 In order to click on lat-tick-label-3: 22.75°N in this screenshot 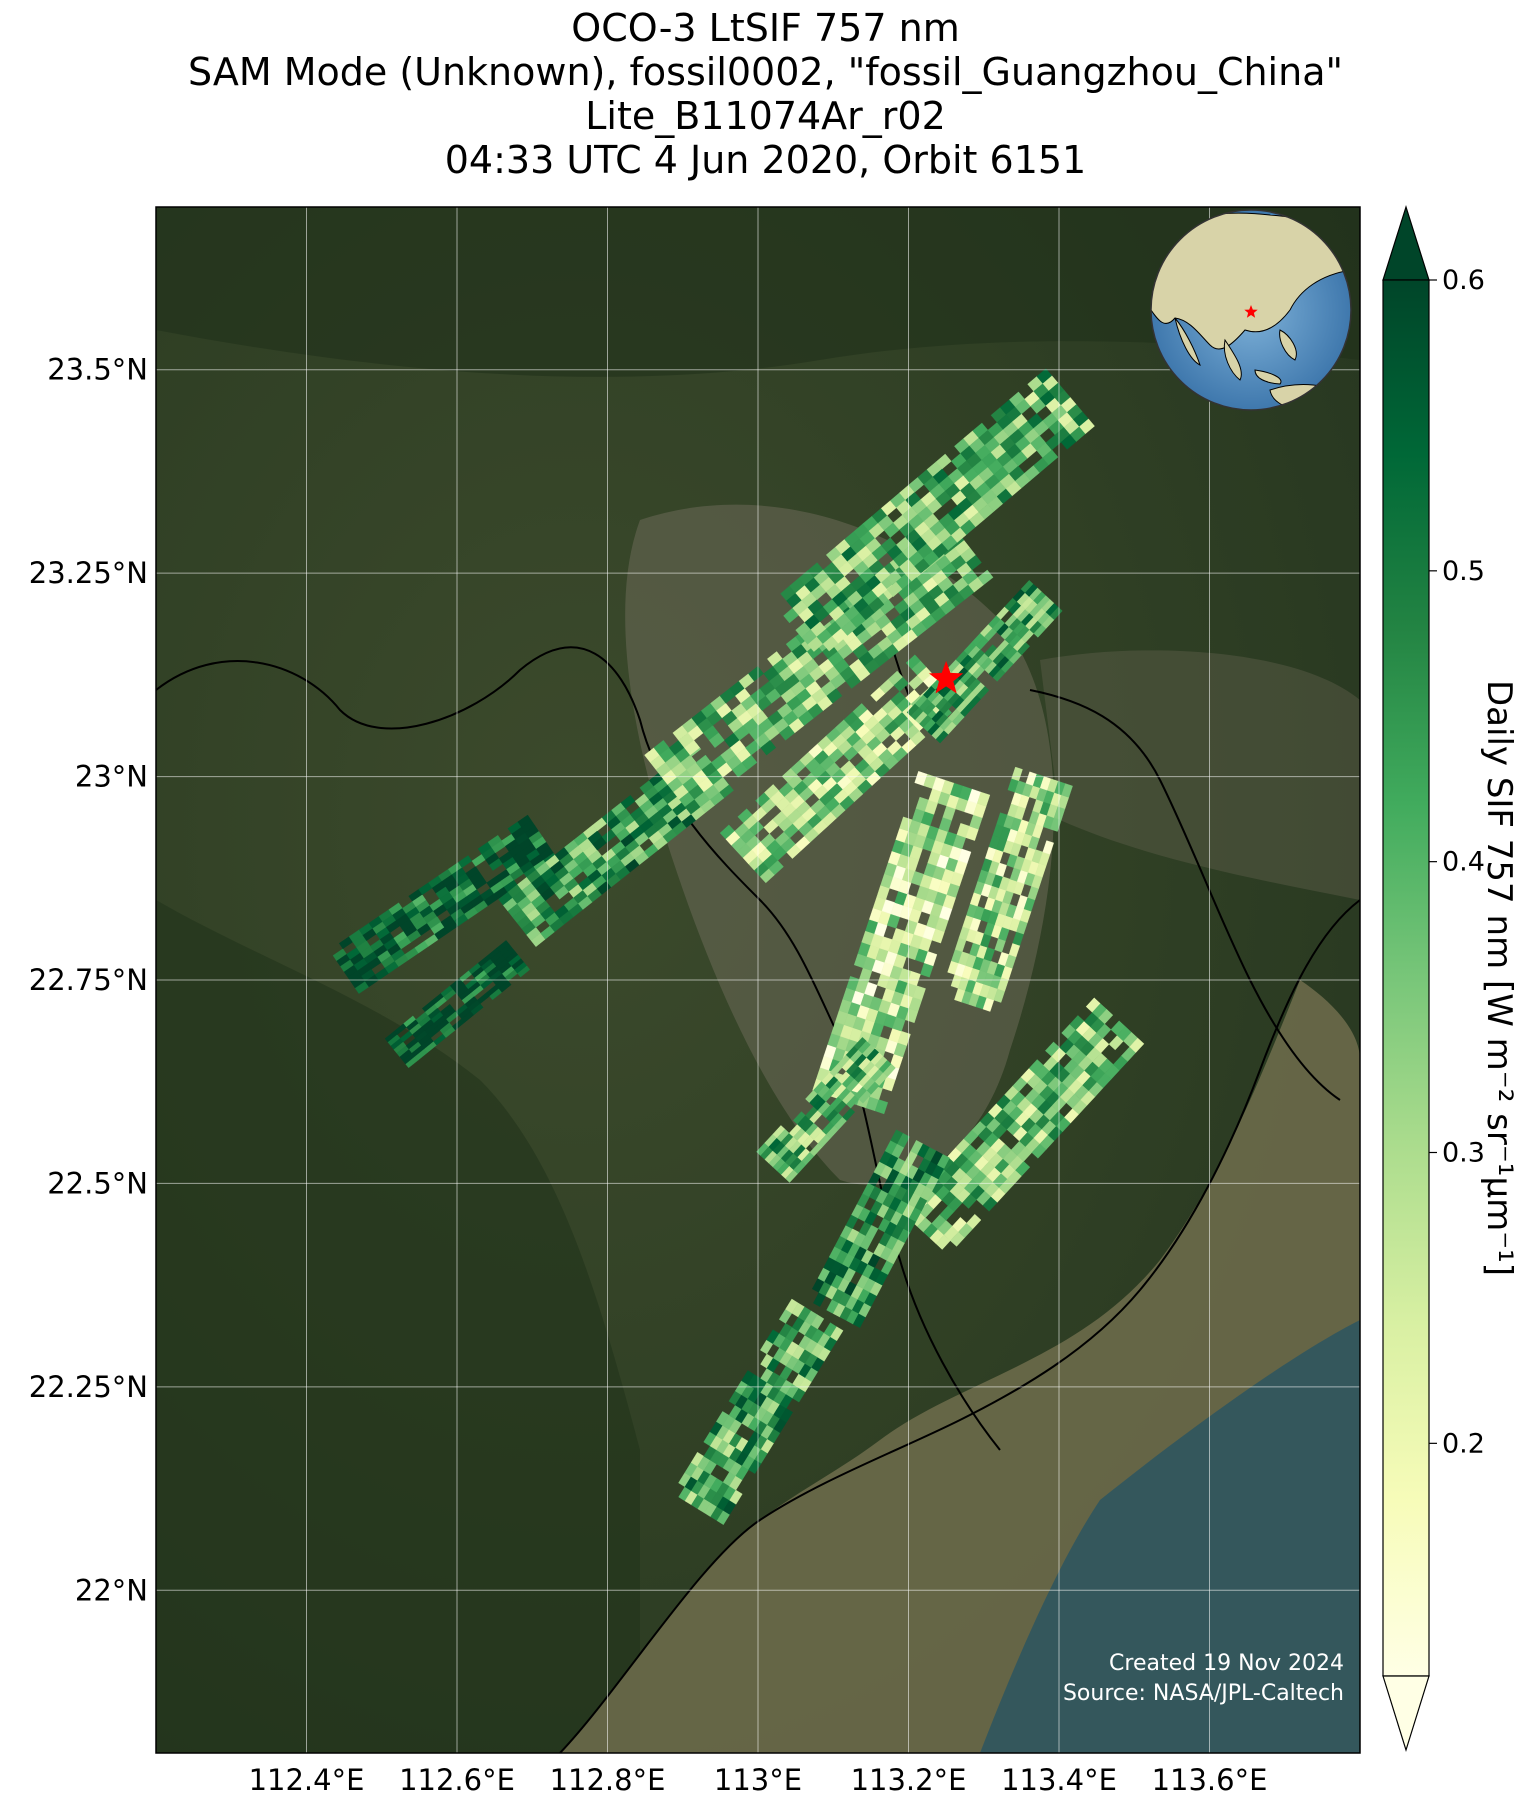, I will do `click(88, 980)`.